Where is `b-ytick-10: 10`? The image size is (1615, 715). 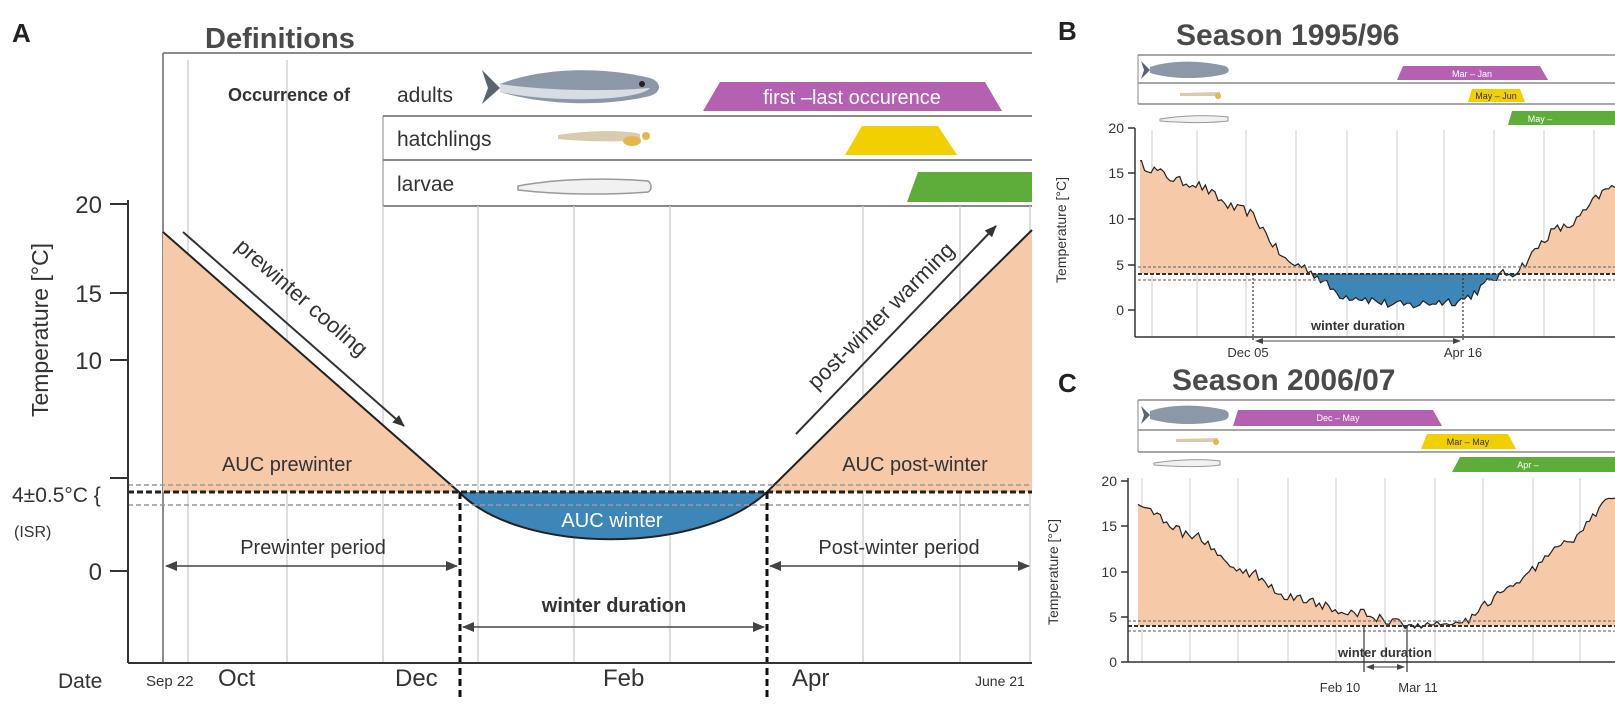
b-ytick-10: 10 is located at coordinates (1116, 219).